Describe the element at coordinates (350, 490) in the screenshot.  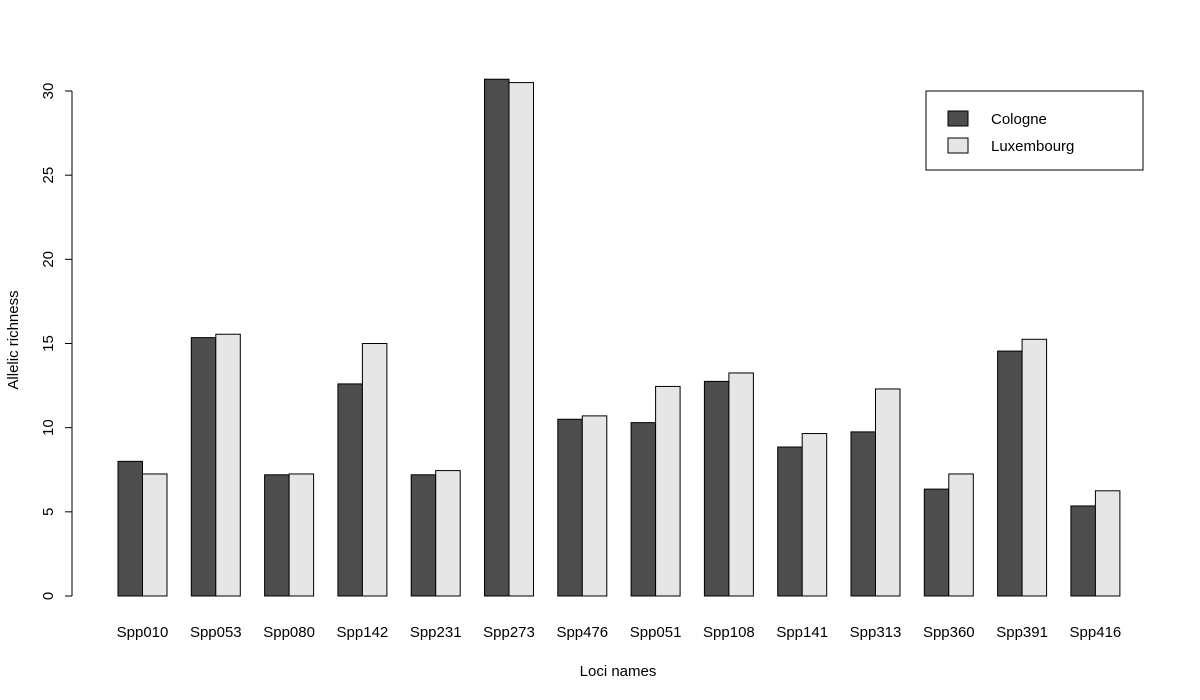
I see `bar-cologne-spp142` at that location.